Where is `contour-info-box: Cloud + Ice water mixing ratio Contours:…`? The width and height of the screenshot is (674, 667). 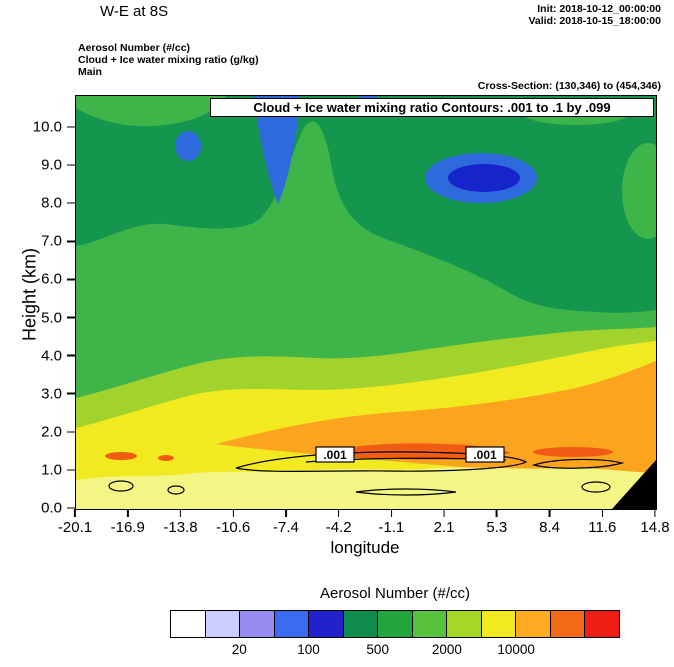 contour-info-box: Cloud + Ice water mixing ratio Contours:… is located at coordinates (432, 107).